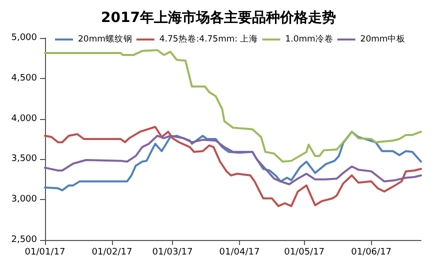 The width and height of the screenshot is (437, 266). Describe the element at coordinates (304, 253) in the screenshot. I see `x-tick-label: 01/05/17` at that location.